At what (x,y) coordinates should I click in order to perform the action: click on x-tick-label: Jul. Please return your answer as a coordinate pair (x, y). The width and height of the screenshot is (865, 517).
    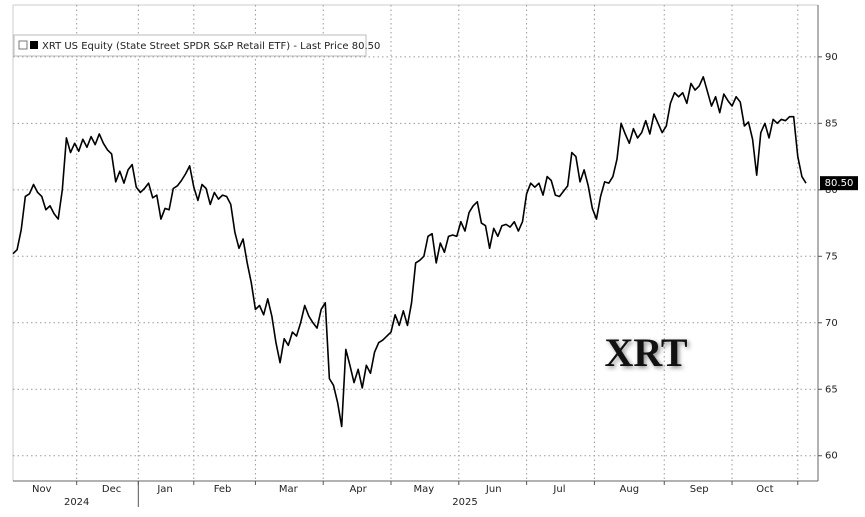
    Looking at the image, I should click on (558, 489).